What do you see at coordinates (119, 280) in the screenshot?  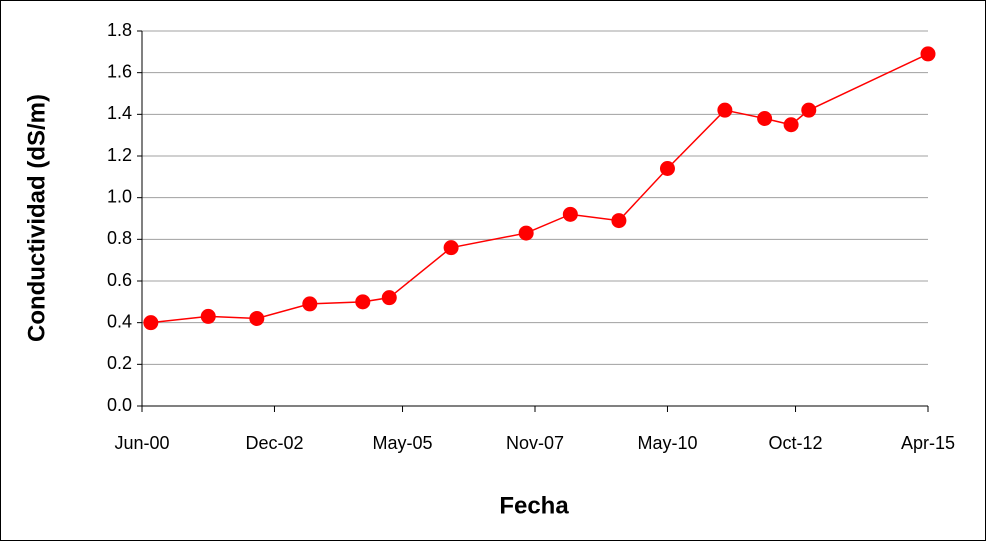 I see `y-tick-label: 0.6` at bounding box center [119, 280].